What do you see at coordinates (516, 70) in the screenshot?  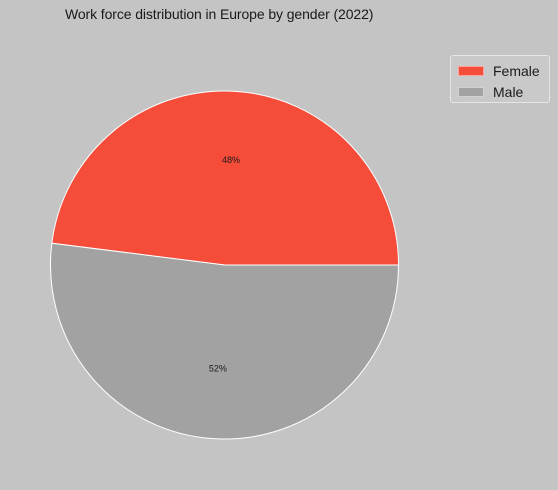 I see `legend-label-female: Female` at bounding box center [516, 70].